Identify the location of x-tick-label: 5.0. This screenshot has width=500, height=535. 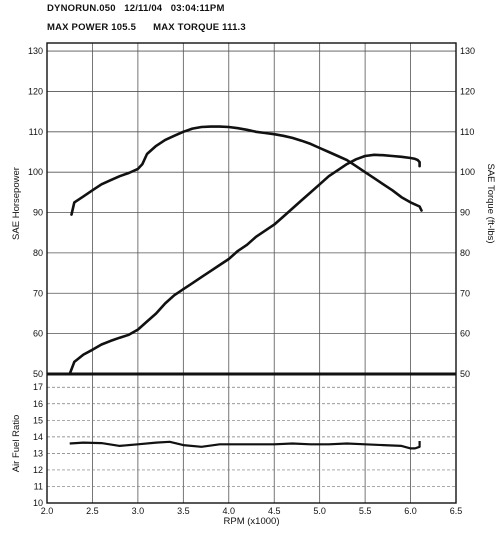
(319, 511).